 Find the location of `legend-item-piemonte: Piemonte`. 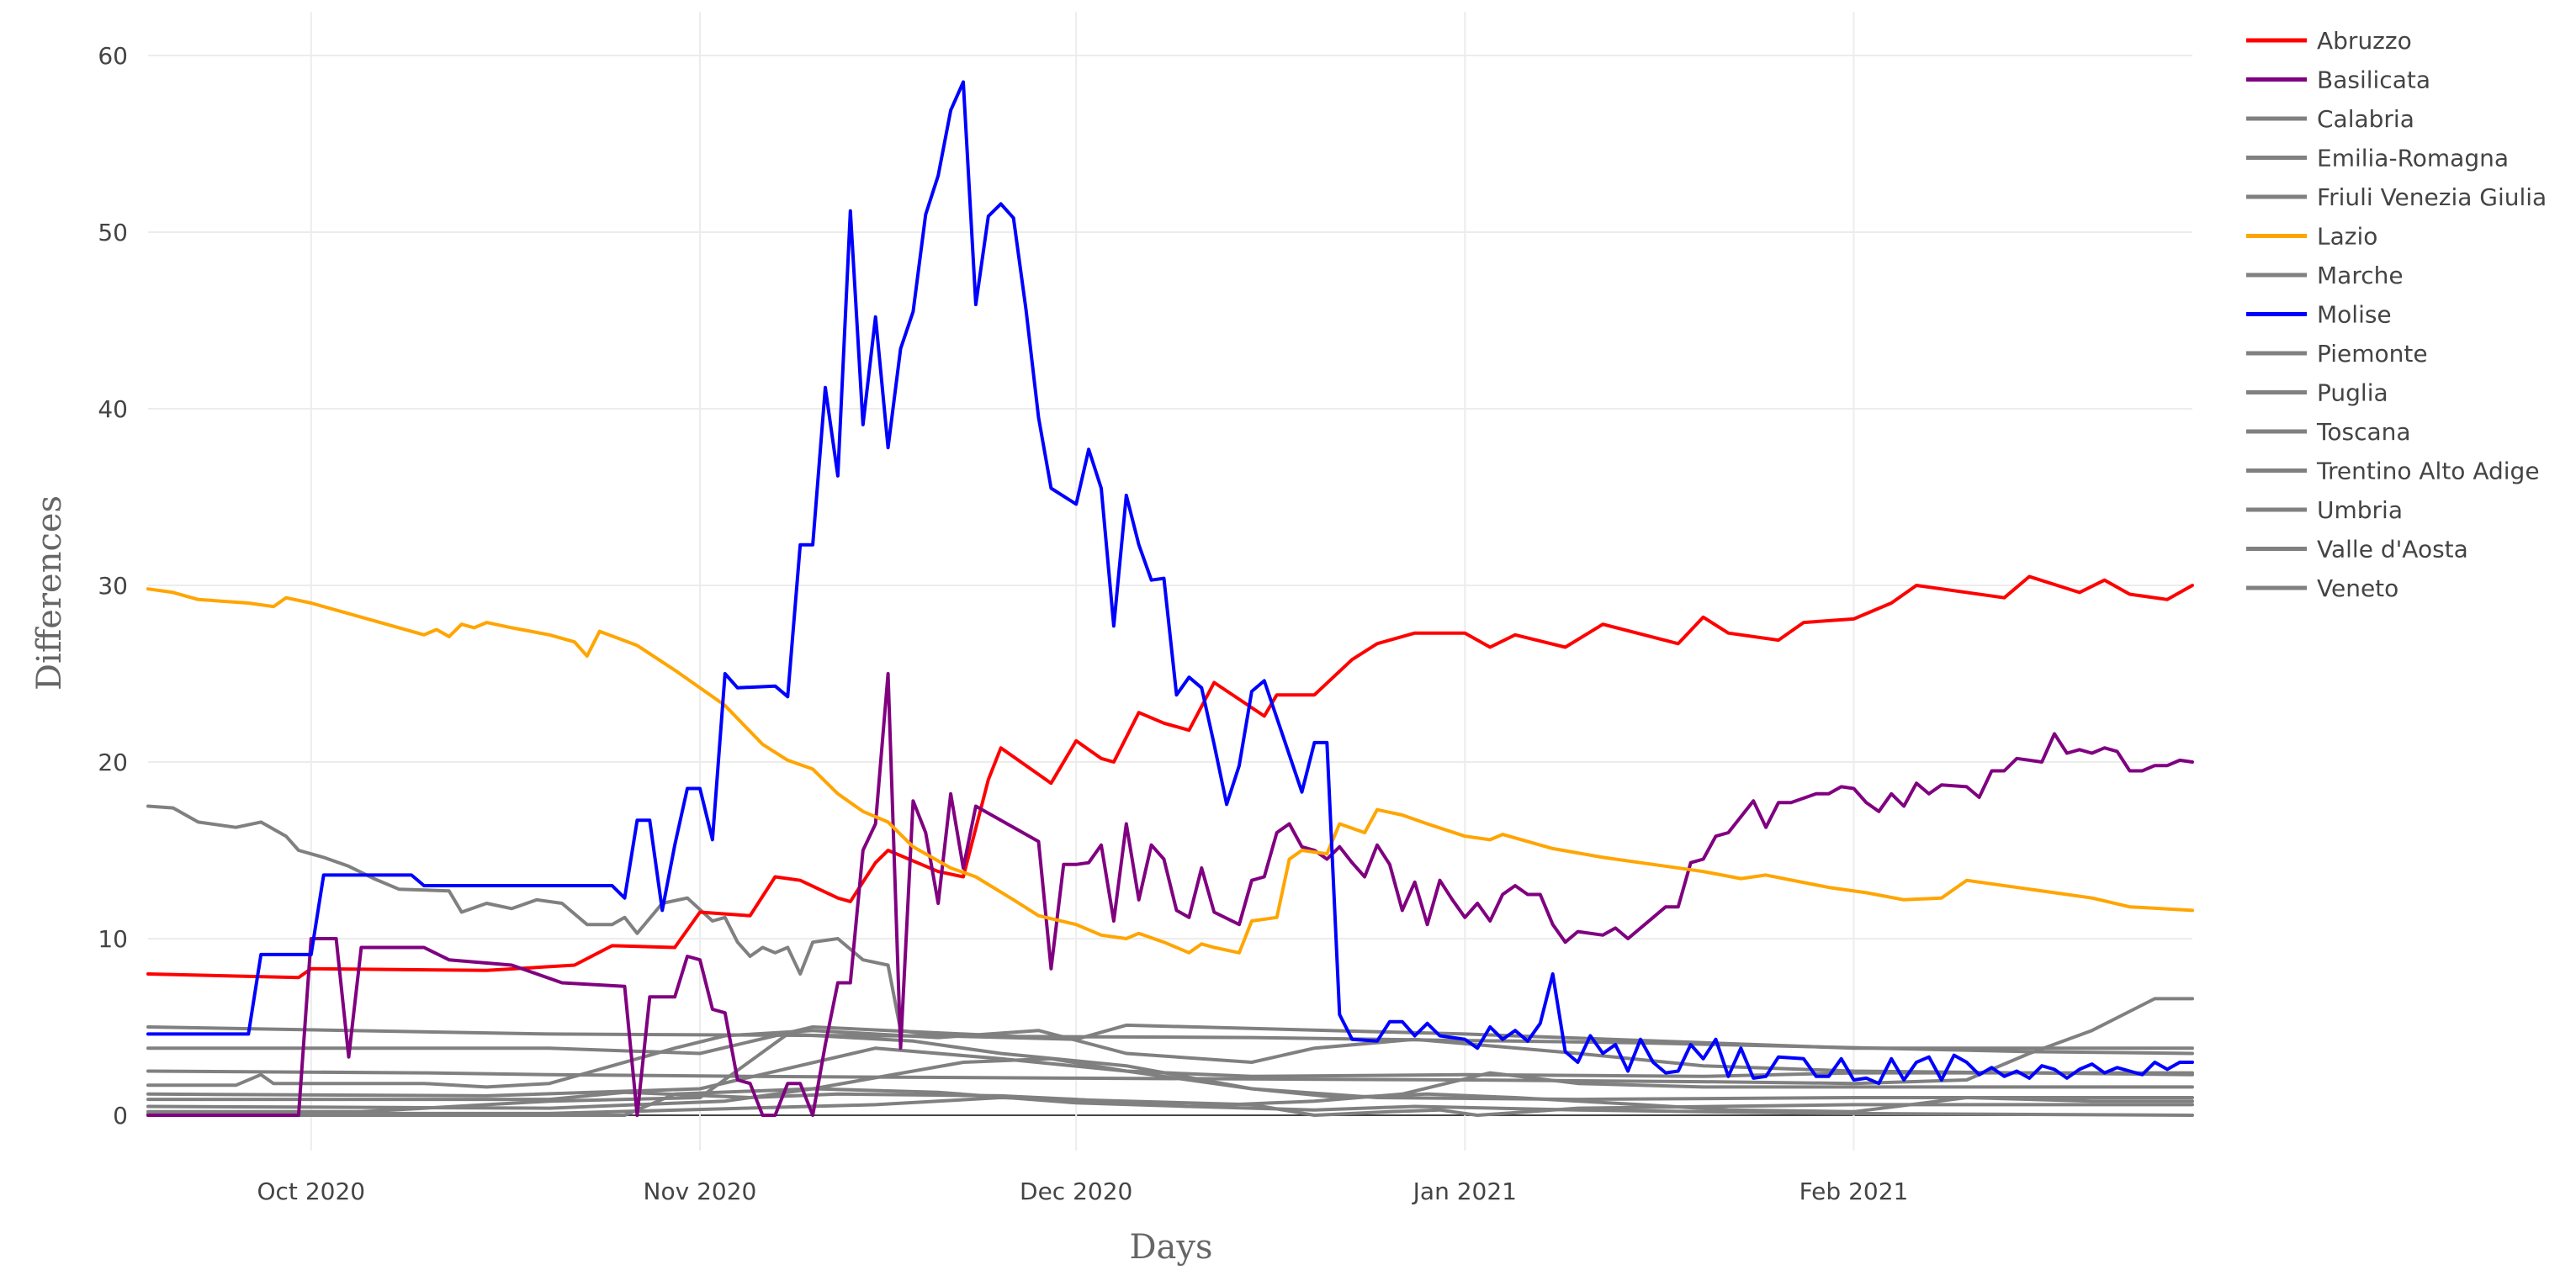

legend-item-piemonte: Piemonte is located at coordinates (2337, 354).